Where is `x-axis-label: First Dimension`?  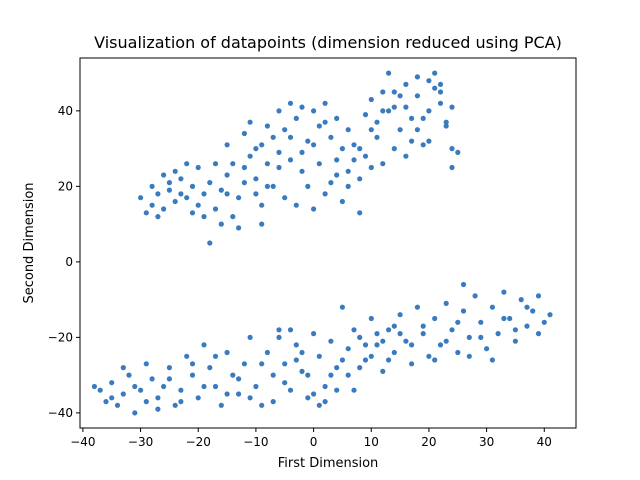 x-axis-label: First Dimension is located at coordinates (328, 463).